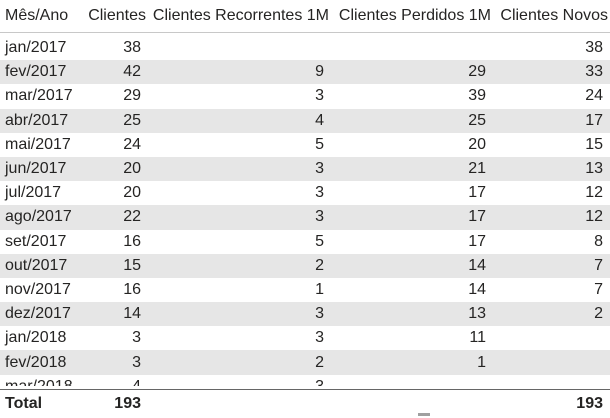 This screenshot has width=610, height=418. I want to click on header-clientes-novos: Clientes Novos, so click(554, 15).